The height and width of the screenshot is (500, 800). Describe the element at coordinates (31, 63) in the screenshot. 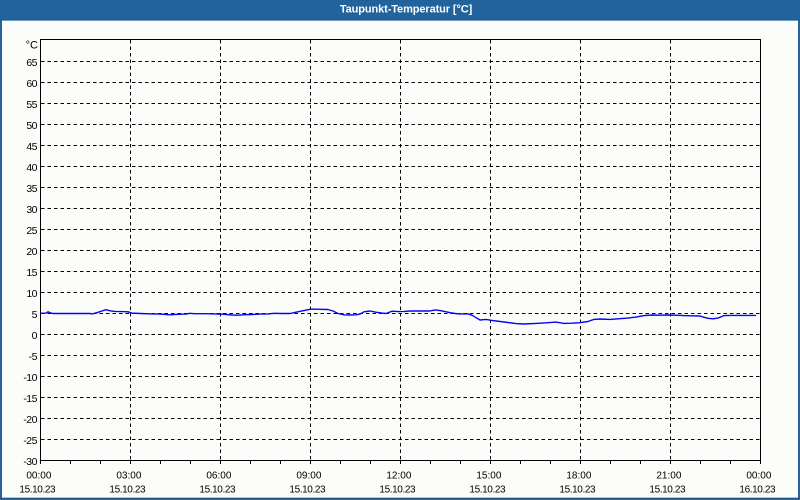

I see `svg-text: 65` at that location.